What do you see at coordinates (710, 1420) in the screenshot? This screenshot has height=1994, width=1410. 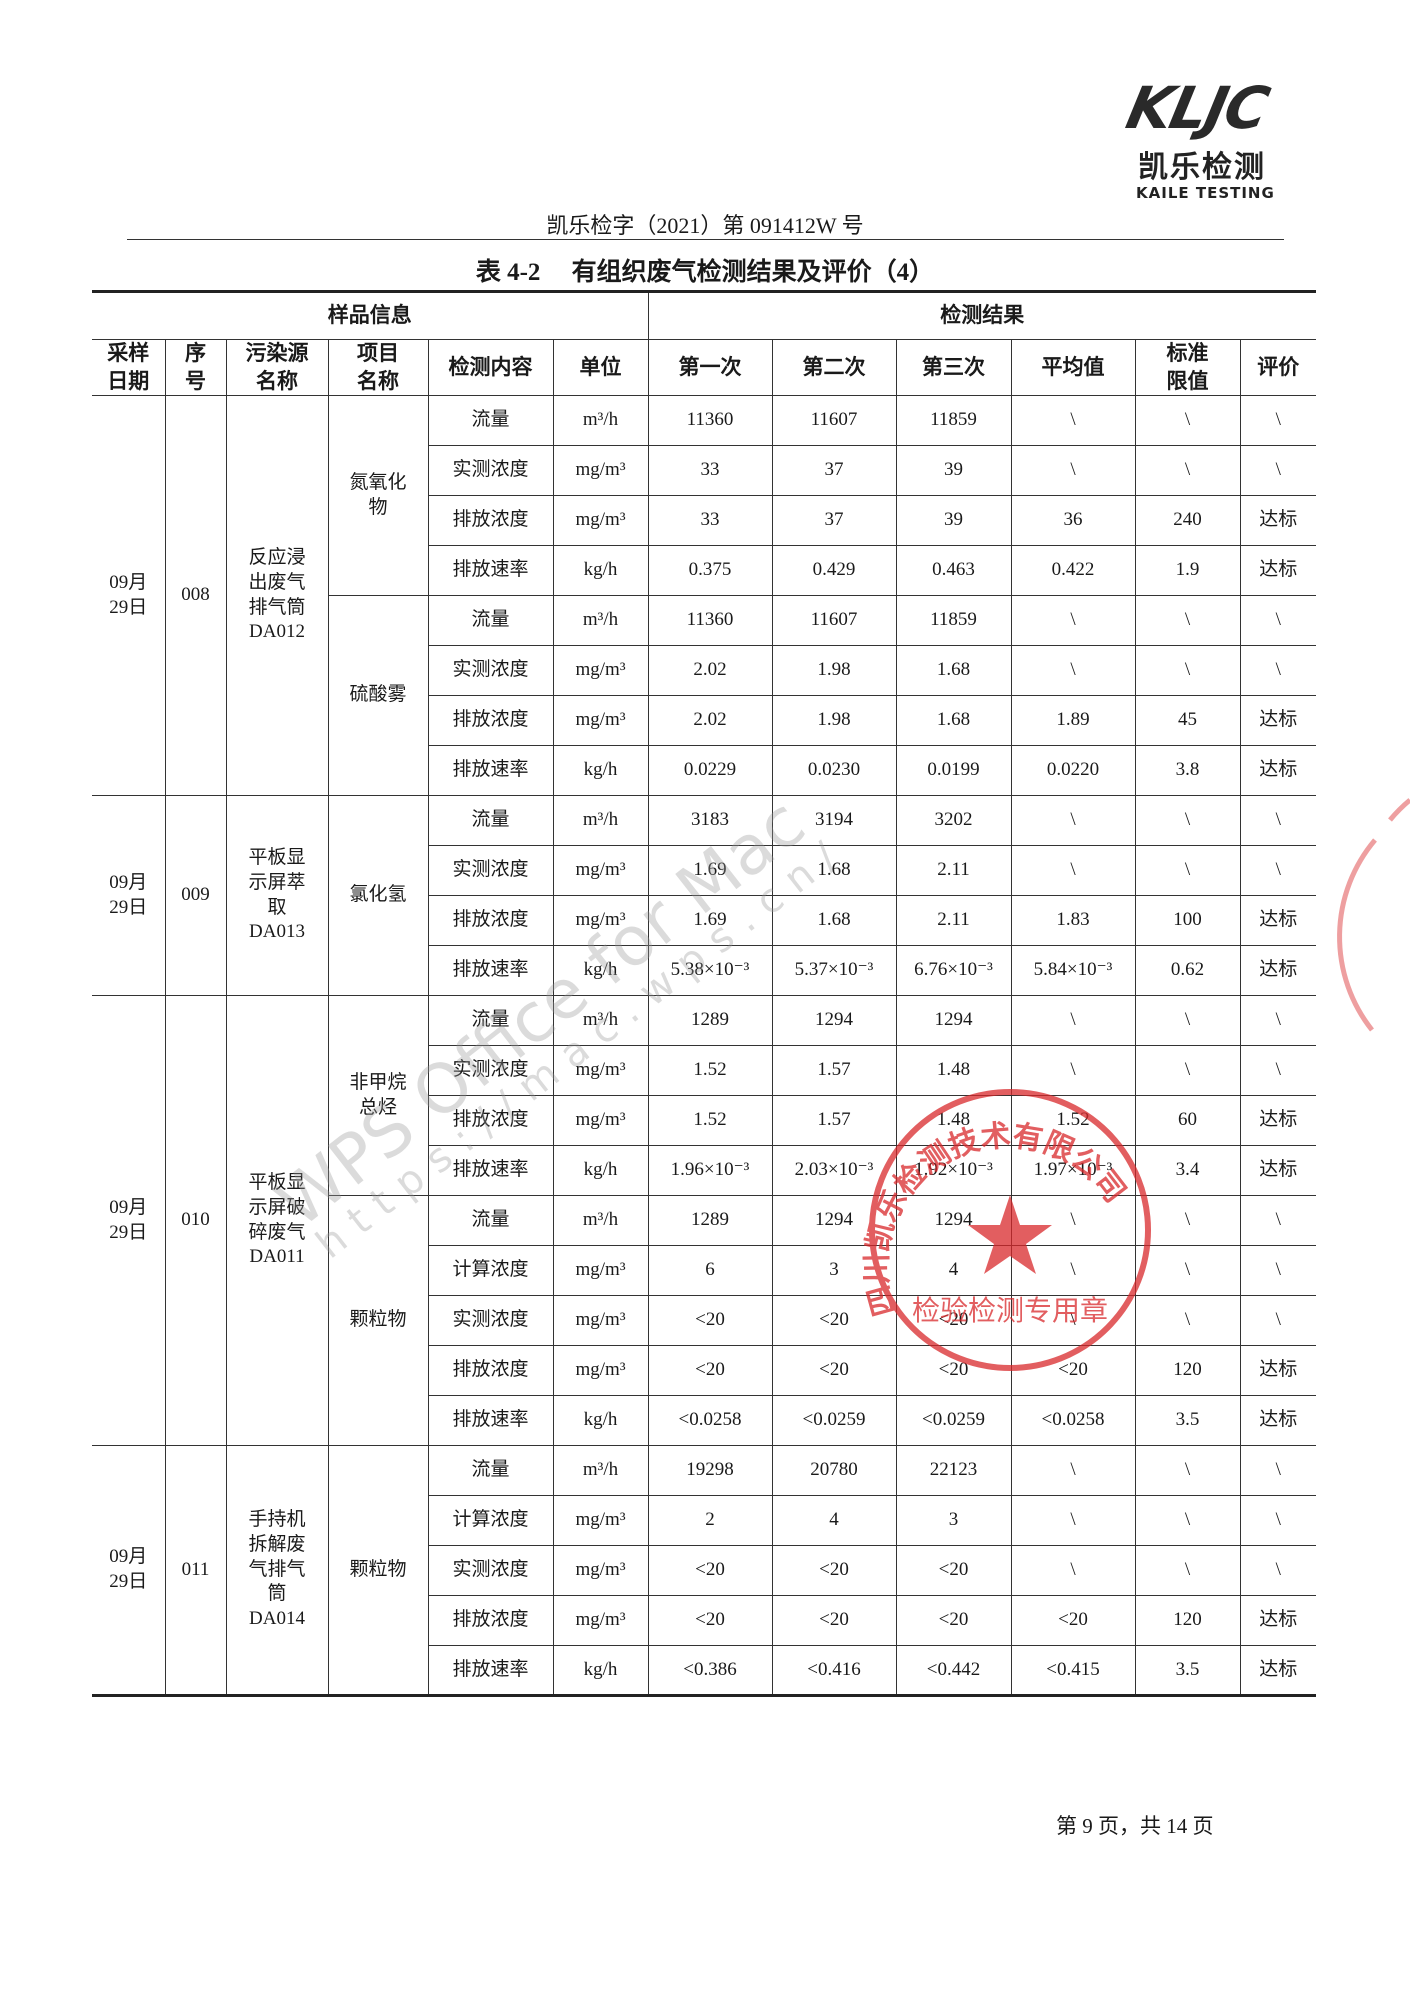 I see `result-1: <0.0258` at bounding box center [710, 1420].